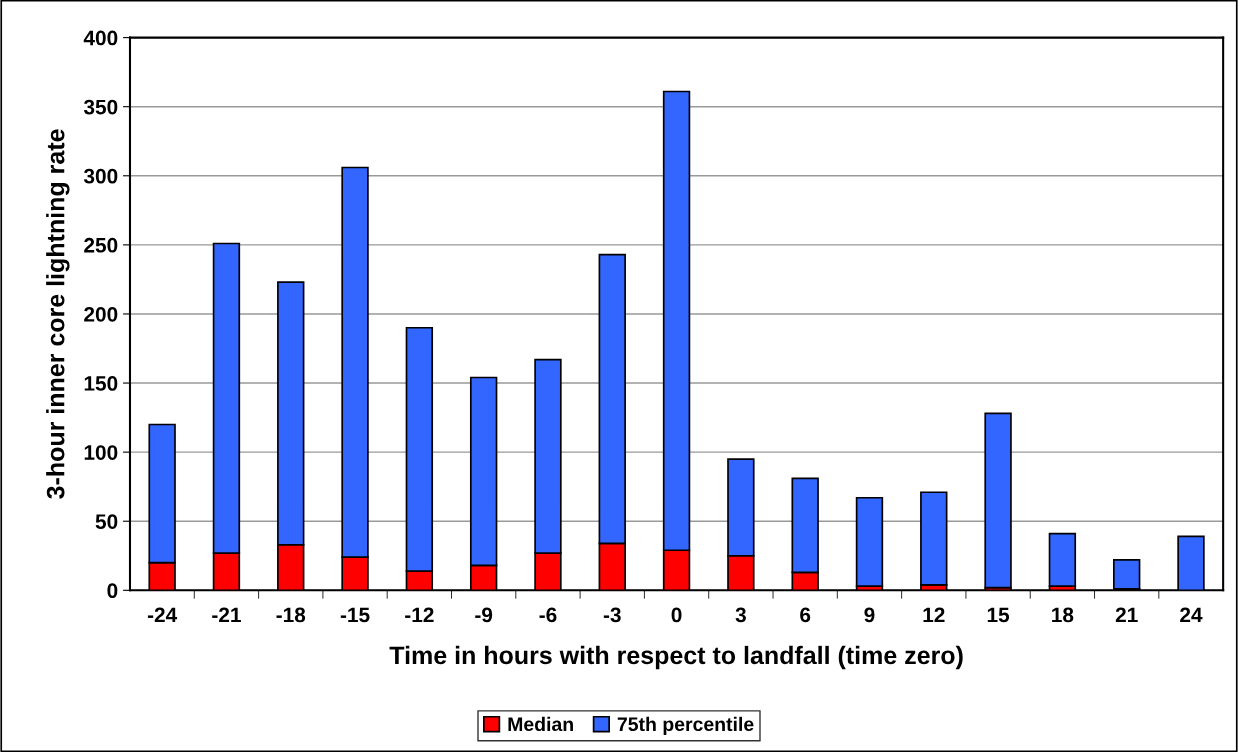 The width and height of the screenshot is (1238, 752). Describe the element at coordinates (484, 615) in the screenshot. I see `x-tick-label: -9` at that location.